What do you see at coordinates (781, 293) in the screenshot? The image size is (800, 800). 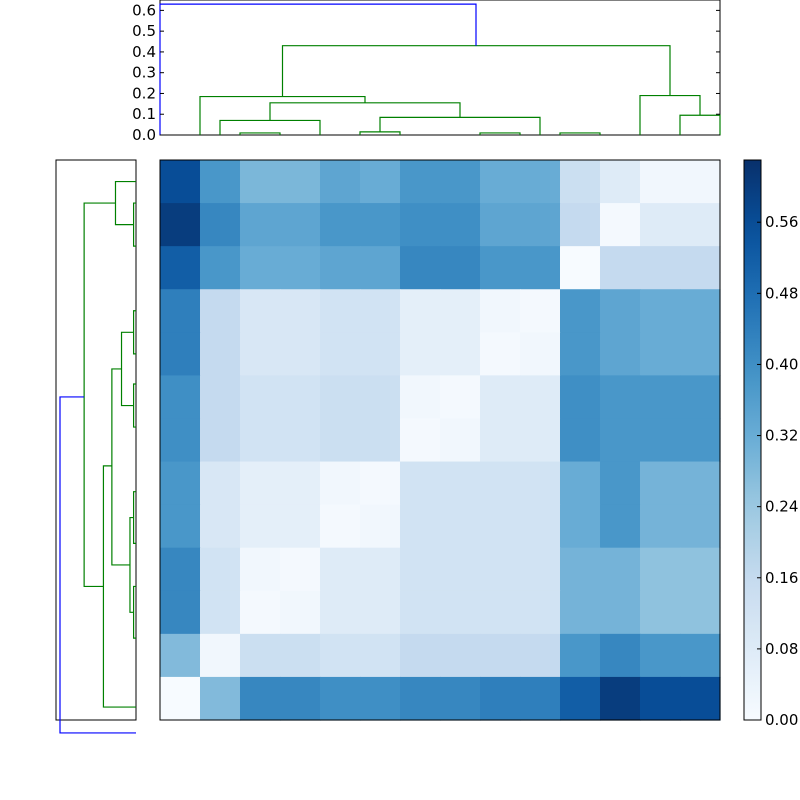 I see `colorbar-tick-label: 0.48` at bounding box center [781, 293].